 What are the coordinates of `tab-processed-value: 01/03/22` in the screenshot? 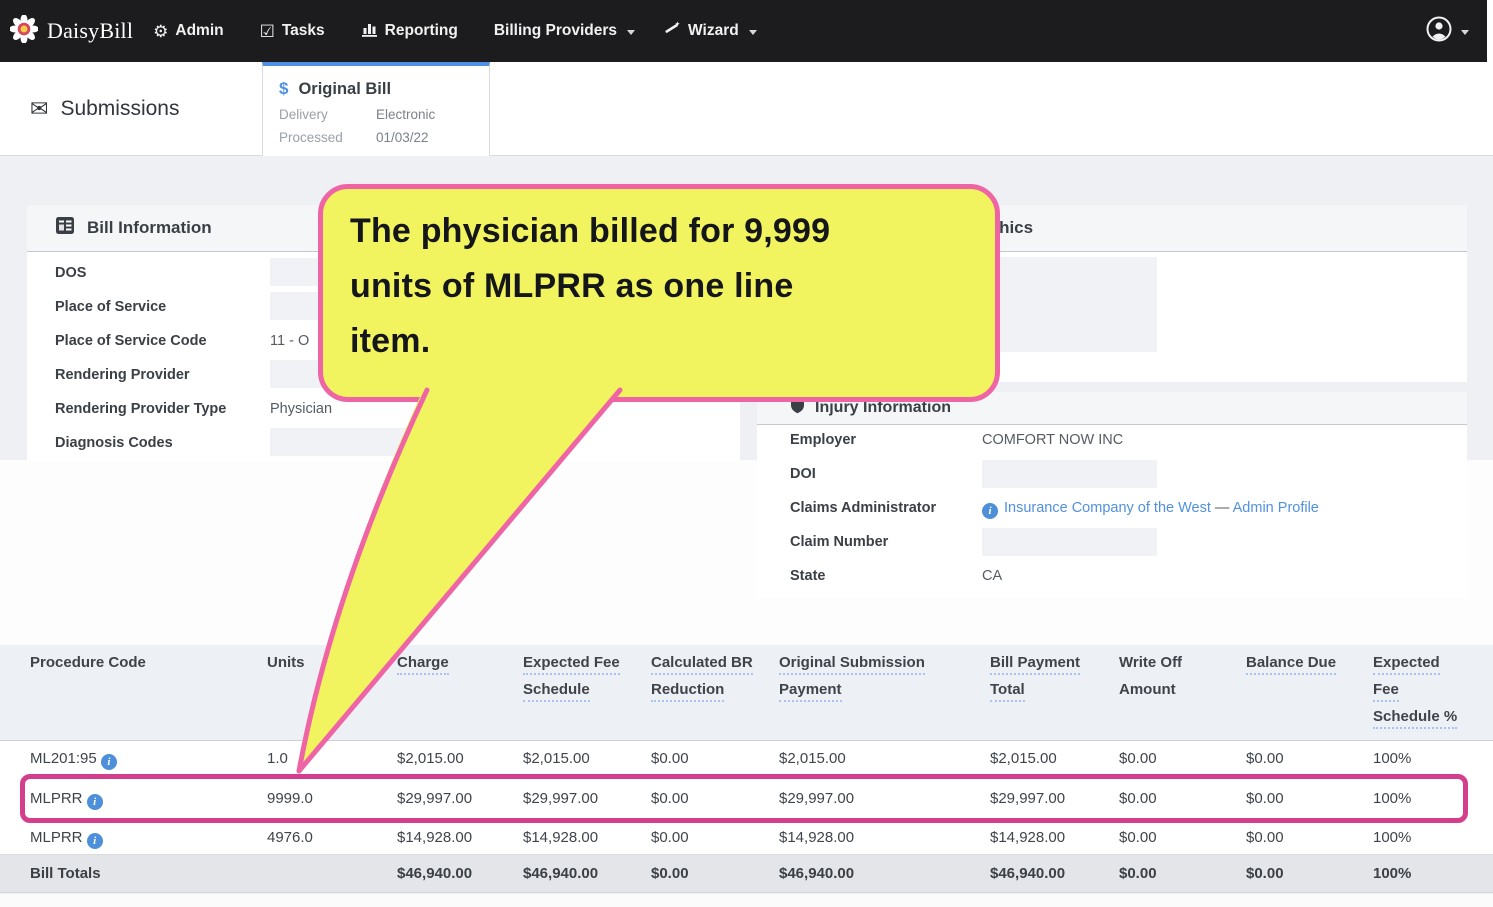 It's located at (402, 137).